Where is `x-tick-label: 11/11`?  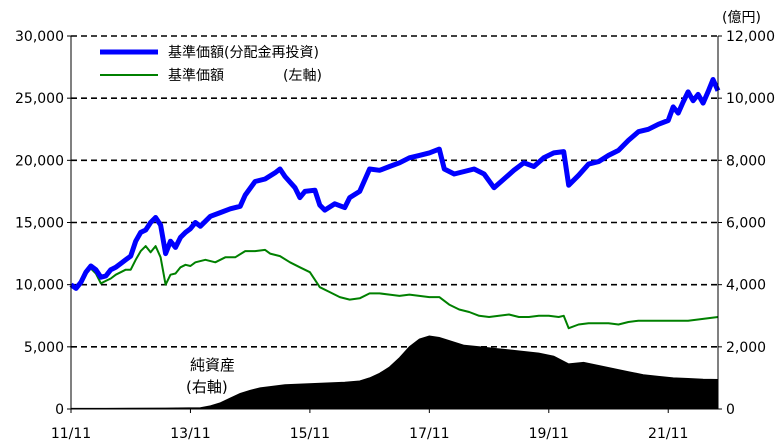 x-tick-label: 11/11 is located at coordinates (71, 433).